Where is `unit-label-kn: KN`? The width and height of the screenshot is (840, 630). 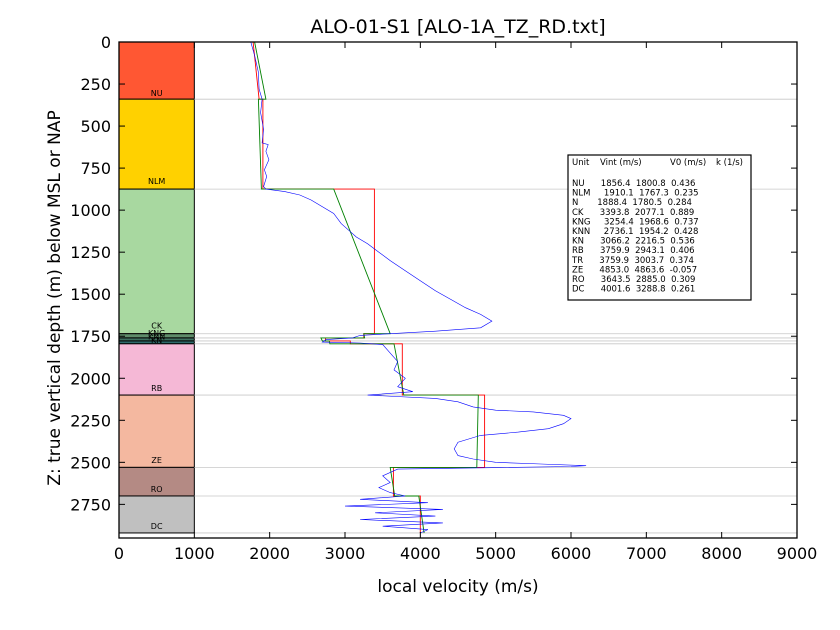
unit-label-kn: KN is located at coordinates (156, 340).